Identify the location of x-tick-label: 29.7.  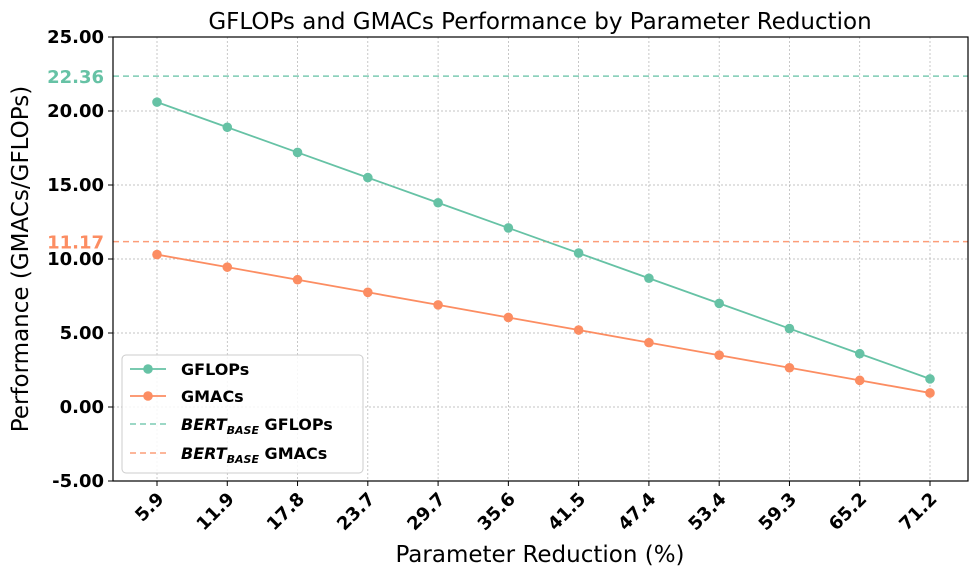
(426, 512).